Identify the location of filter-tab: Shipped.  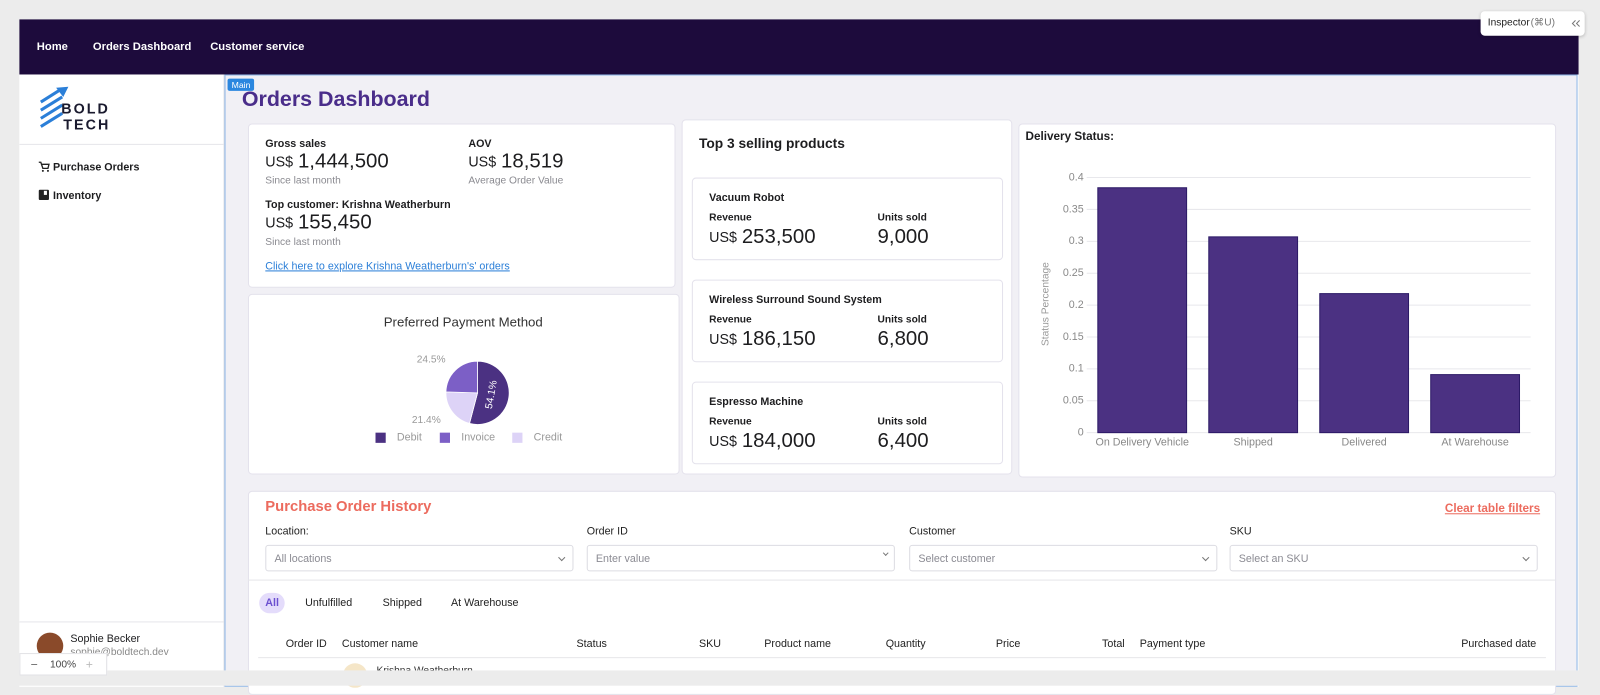
(402, 603).